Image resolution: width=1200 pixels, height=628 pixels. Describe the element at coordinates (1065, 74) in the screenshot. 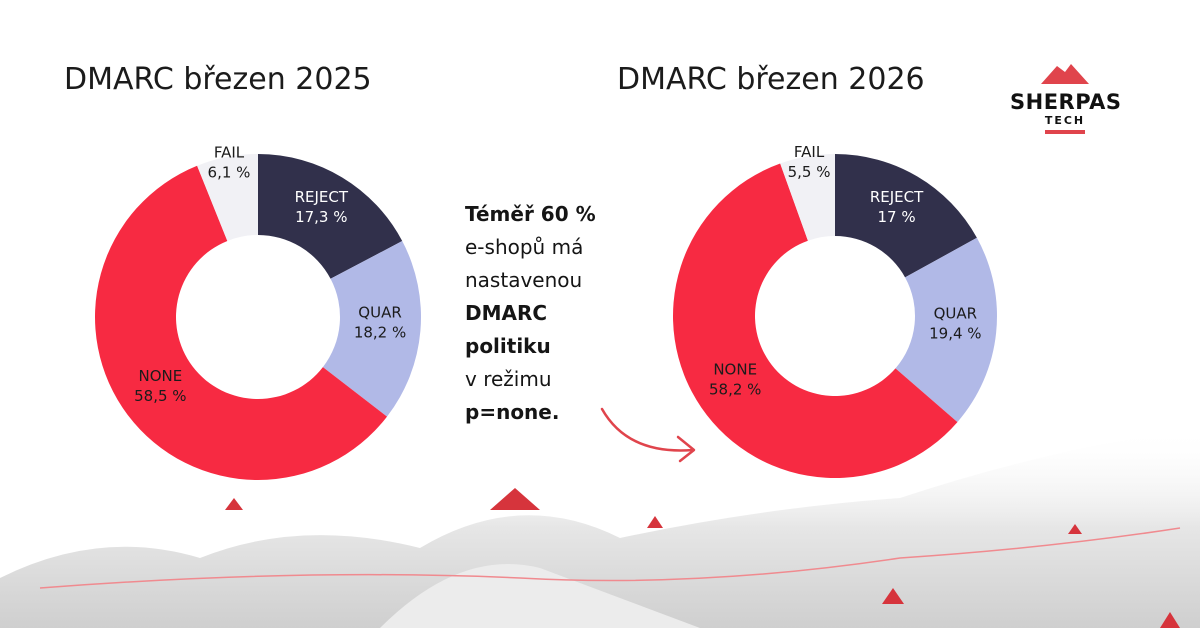

I see `mountain-logo-icon` at that location.